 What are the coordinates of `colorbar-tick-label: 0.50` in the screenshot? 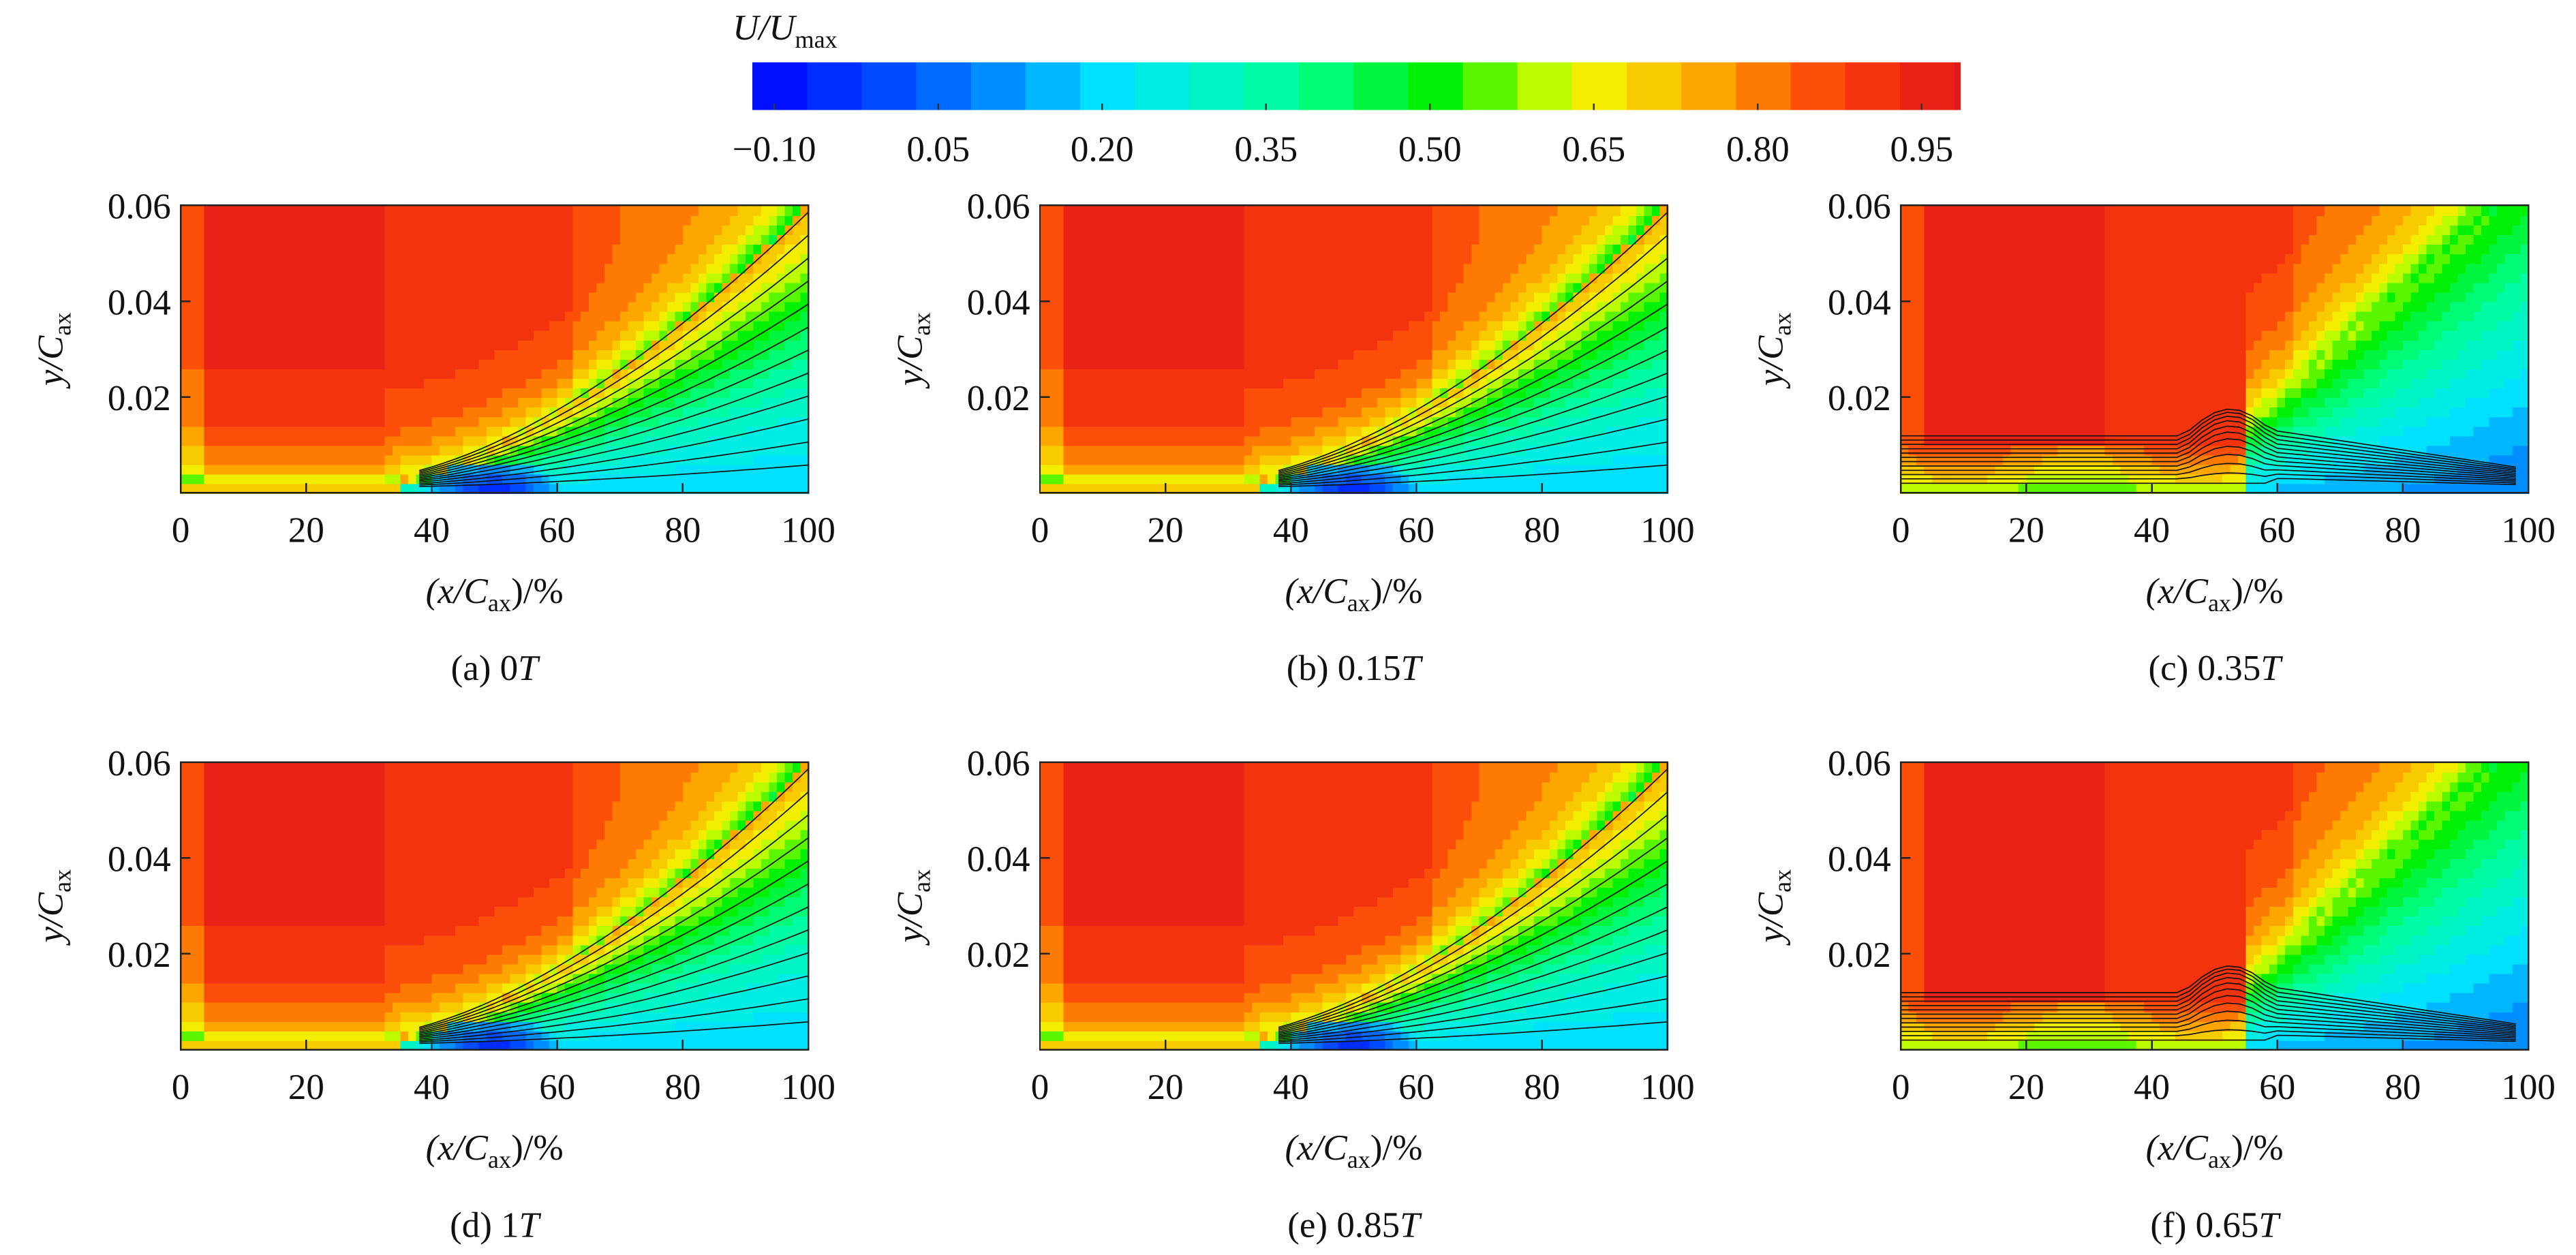 It's located at (1430, 149).